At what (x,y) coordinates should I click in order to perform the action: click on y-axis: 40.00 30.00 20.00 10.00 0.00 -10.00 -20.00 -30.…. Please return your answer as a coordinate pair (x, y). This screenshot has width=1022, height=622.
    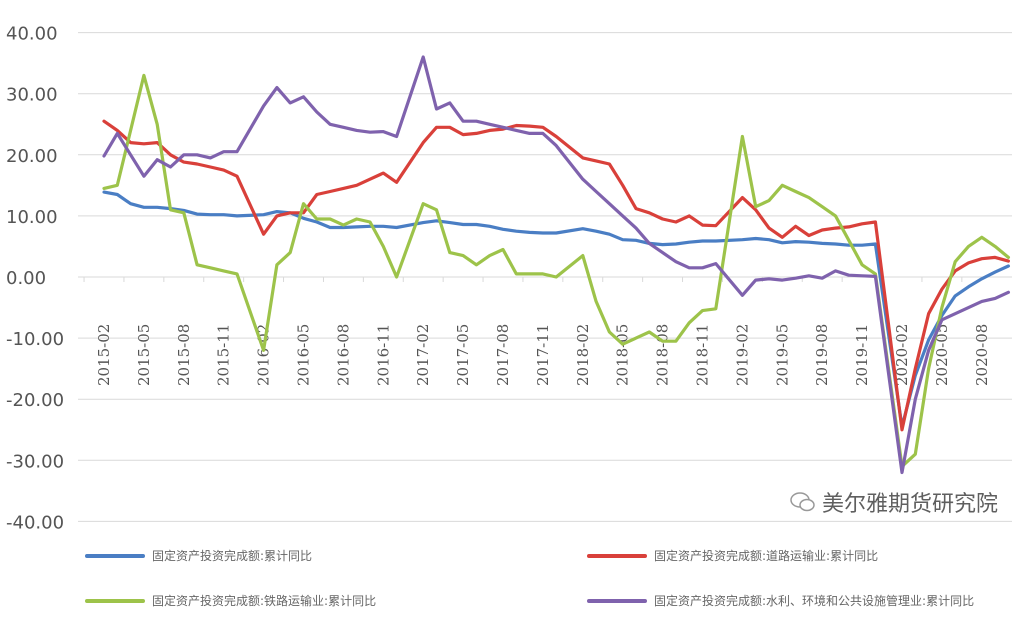
    Looking at the image, I should click on (35, 279).